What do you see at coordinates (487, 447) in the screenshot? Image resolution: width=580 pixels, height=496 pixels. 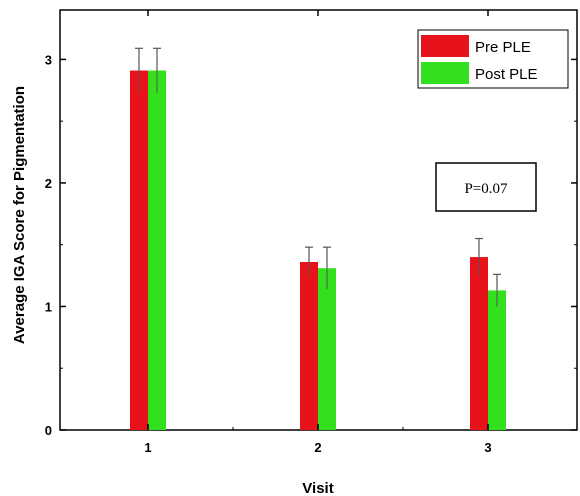 I see `x-tick-label: 3` at bounding box center [487, 447].